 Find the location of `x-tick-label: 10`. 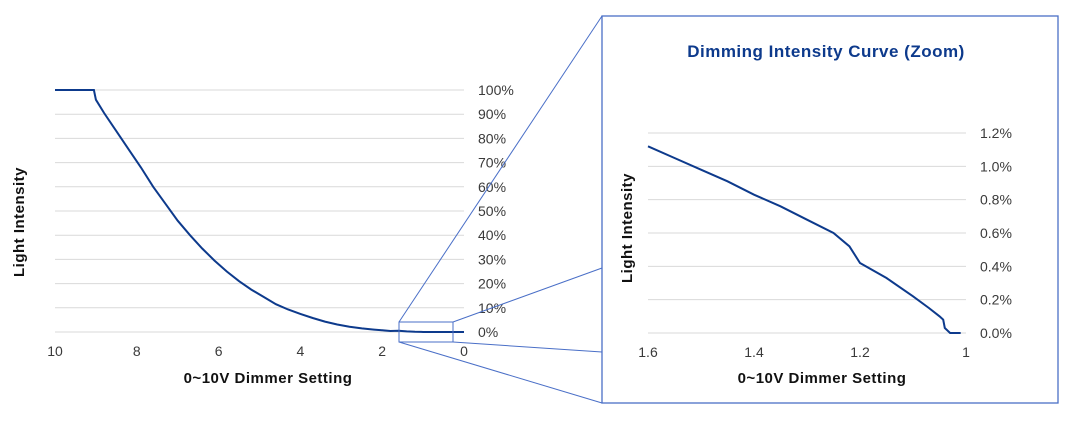

x-tick-label: 10 is located at coordinates (55, 351).